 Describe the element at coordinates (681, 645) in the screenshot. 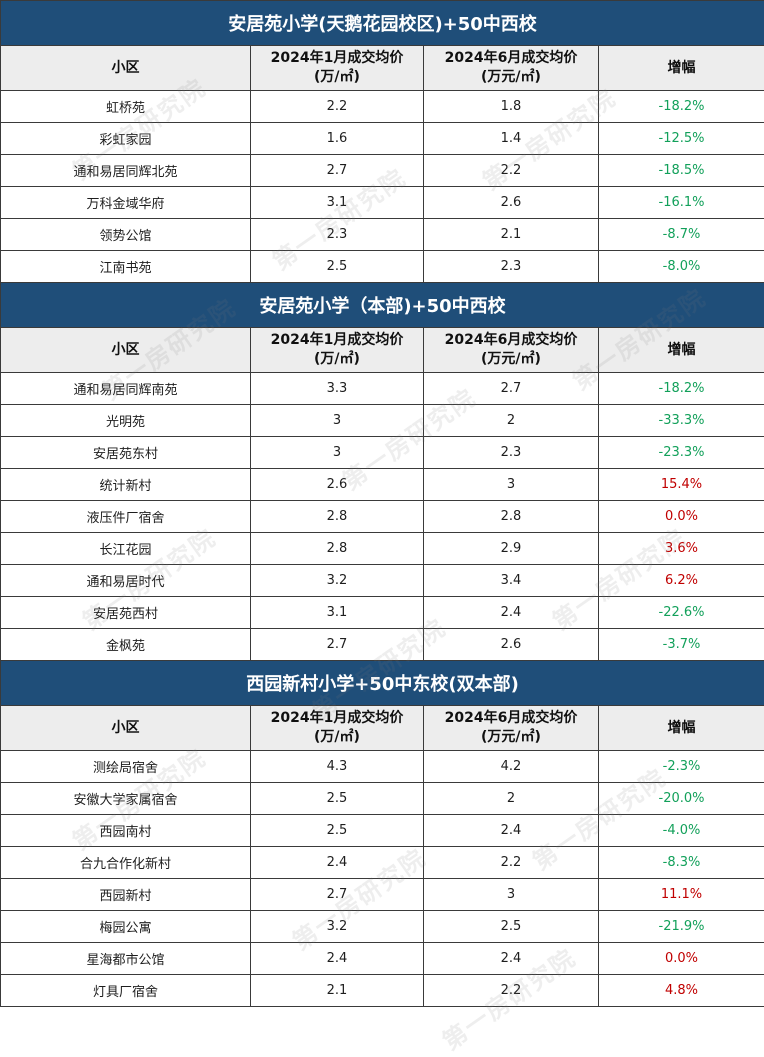

I see `change-rate: -3.7%` at that location.